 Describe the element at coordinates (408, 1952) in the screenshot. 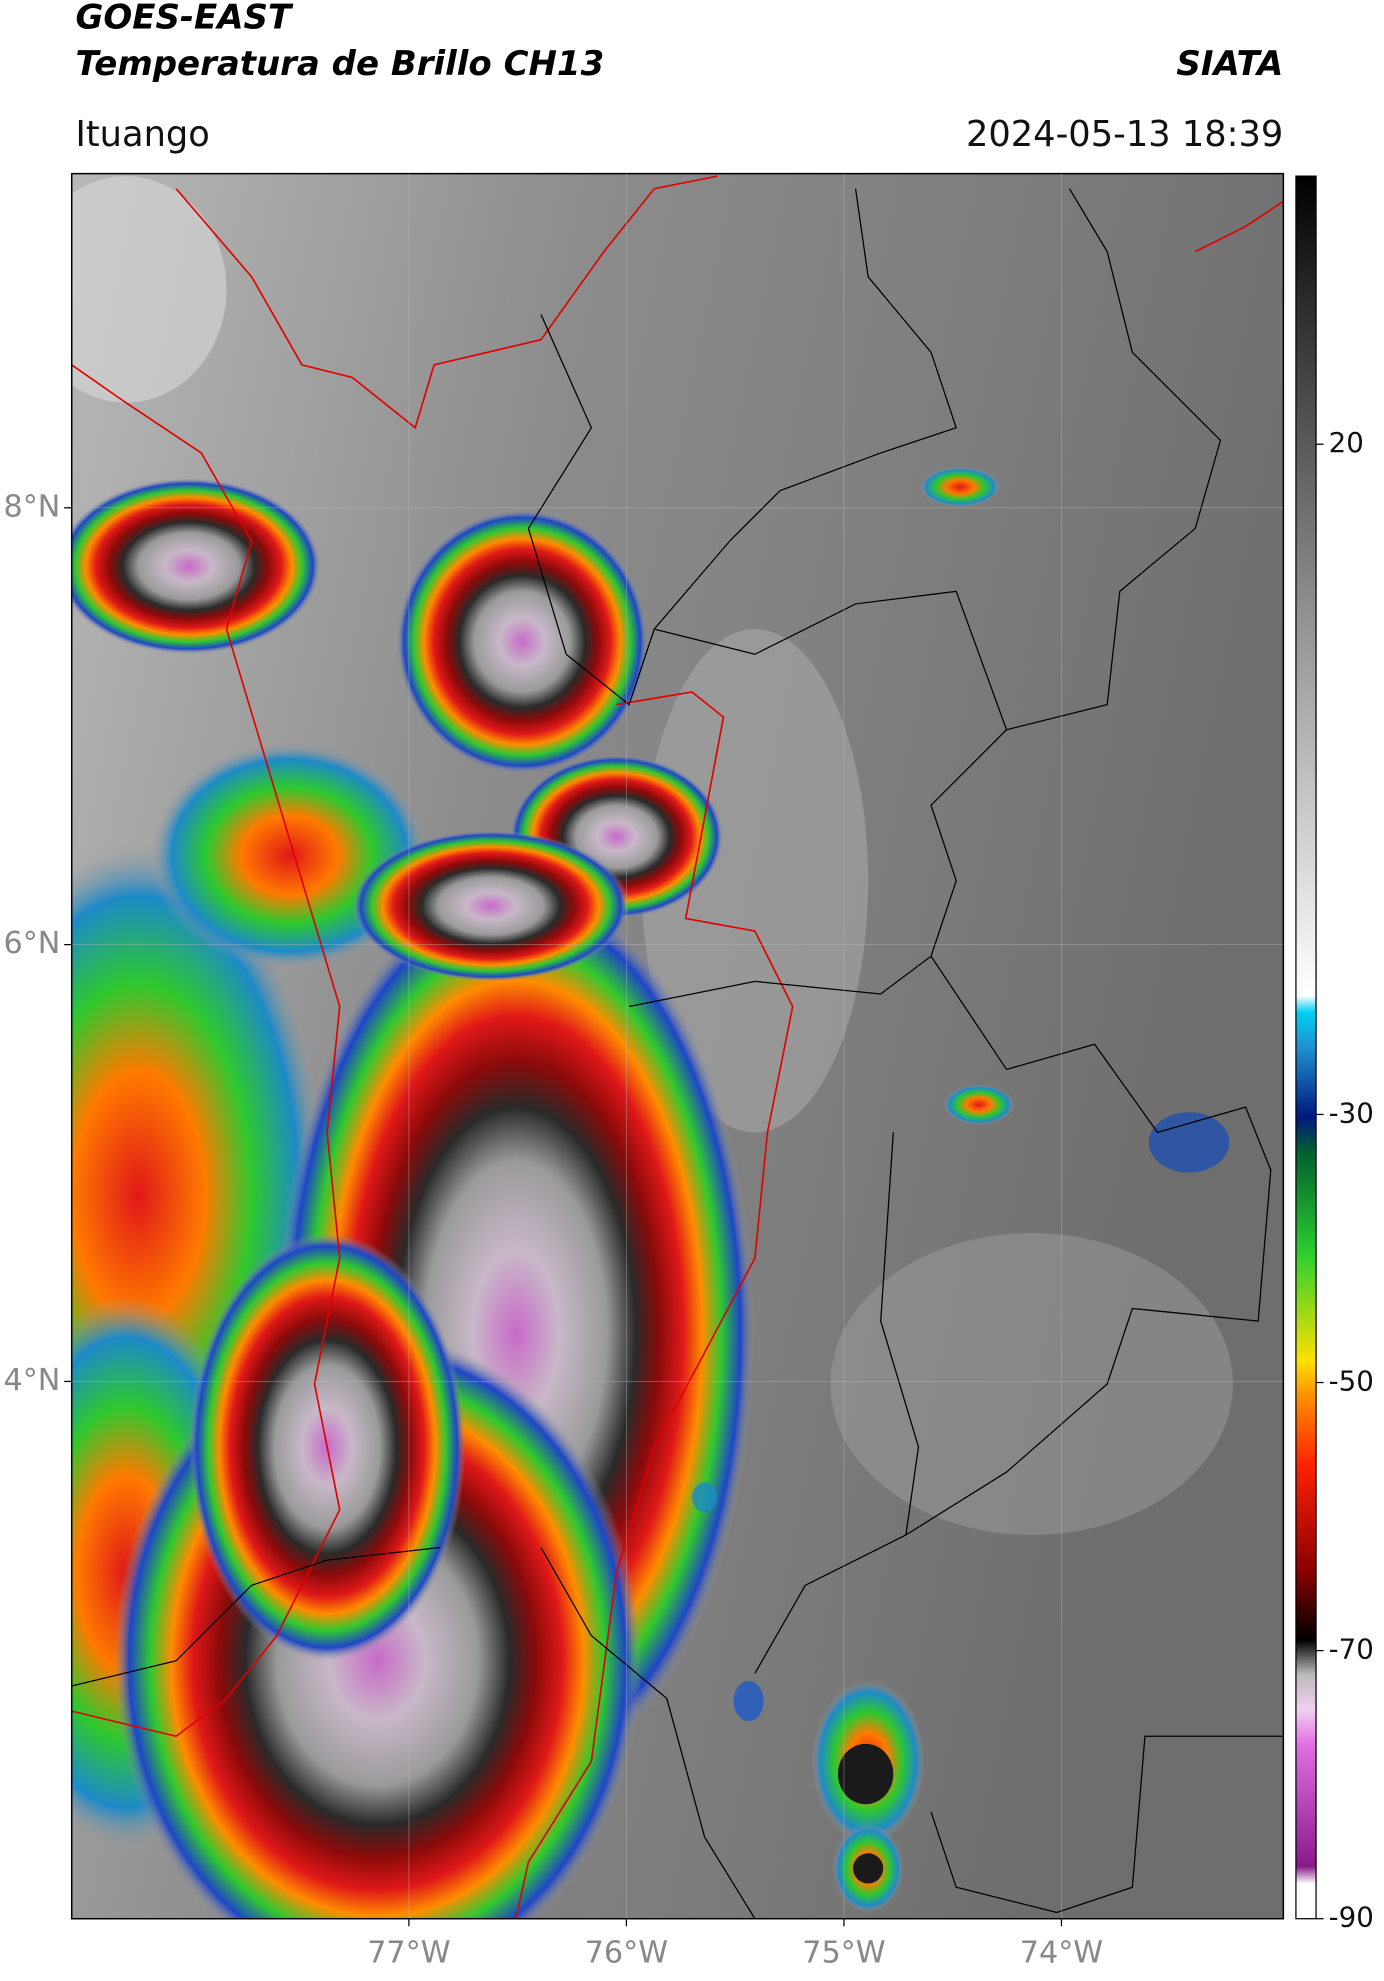

I see `lon-label: 77°W` at that location.